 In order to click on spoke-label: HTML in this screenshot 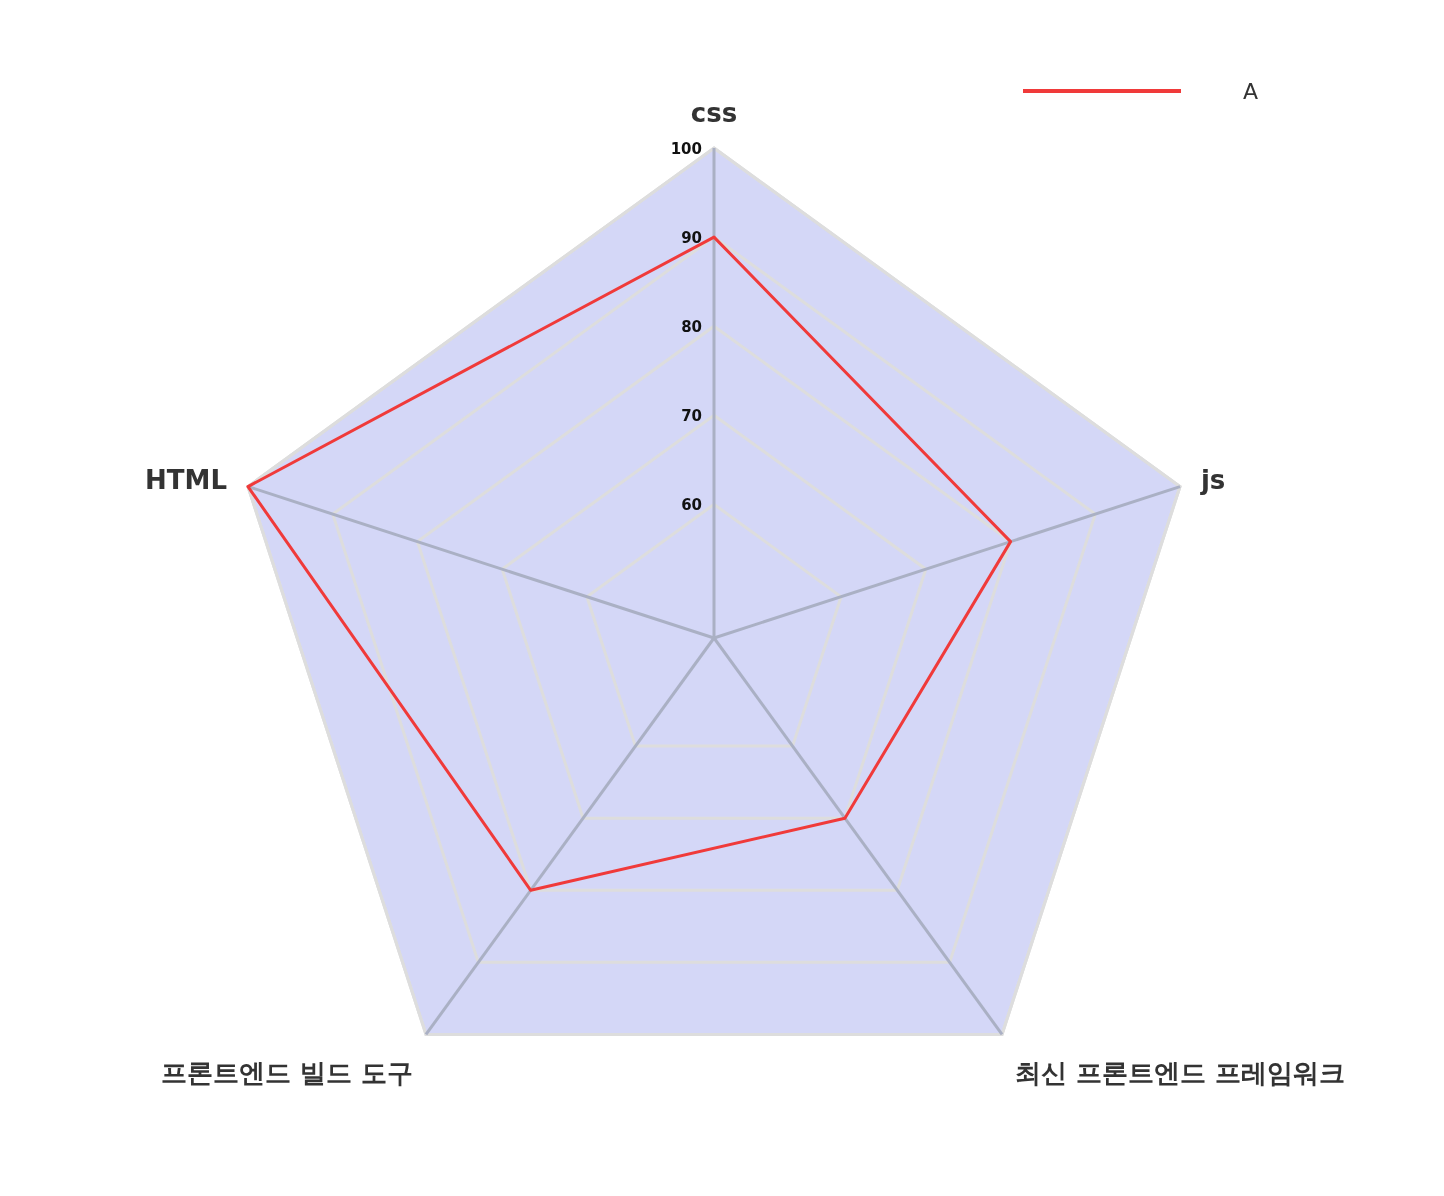, I will do `click(186, 479)`.